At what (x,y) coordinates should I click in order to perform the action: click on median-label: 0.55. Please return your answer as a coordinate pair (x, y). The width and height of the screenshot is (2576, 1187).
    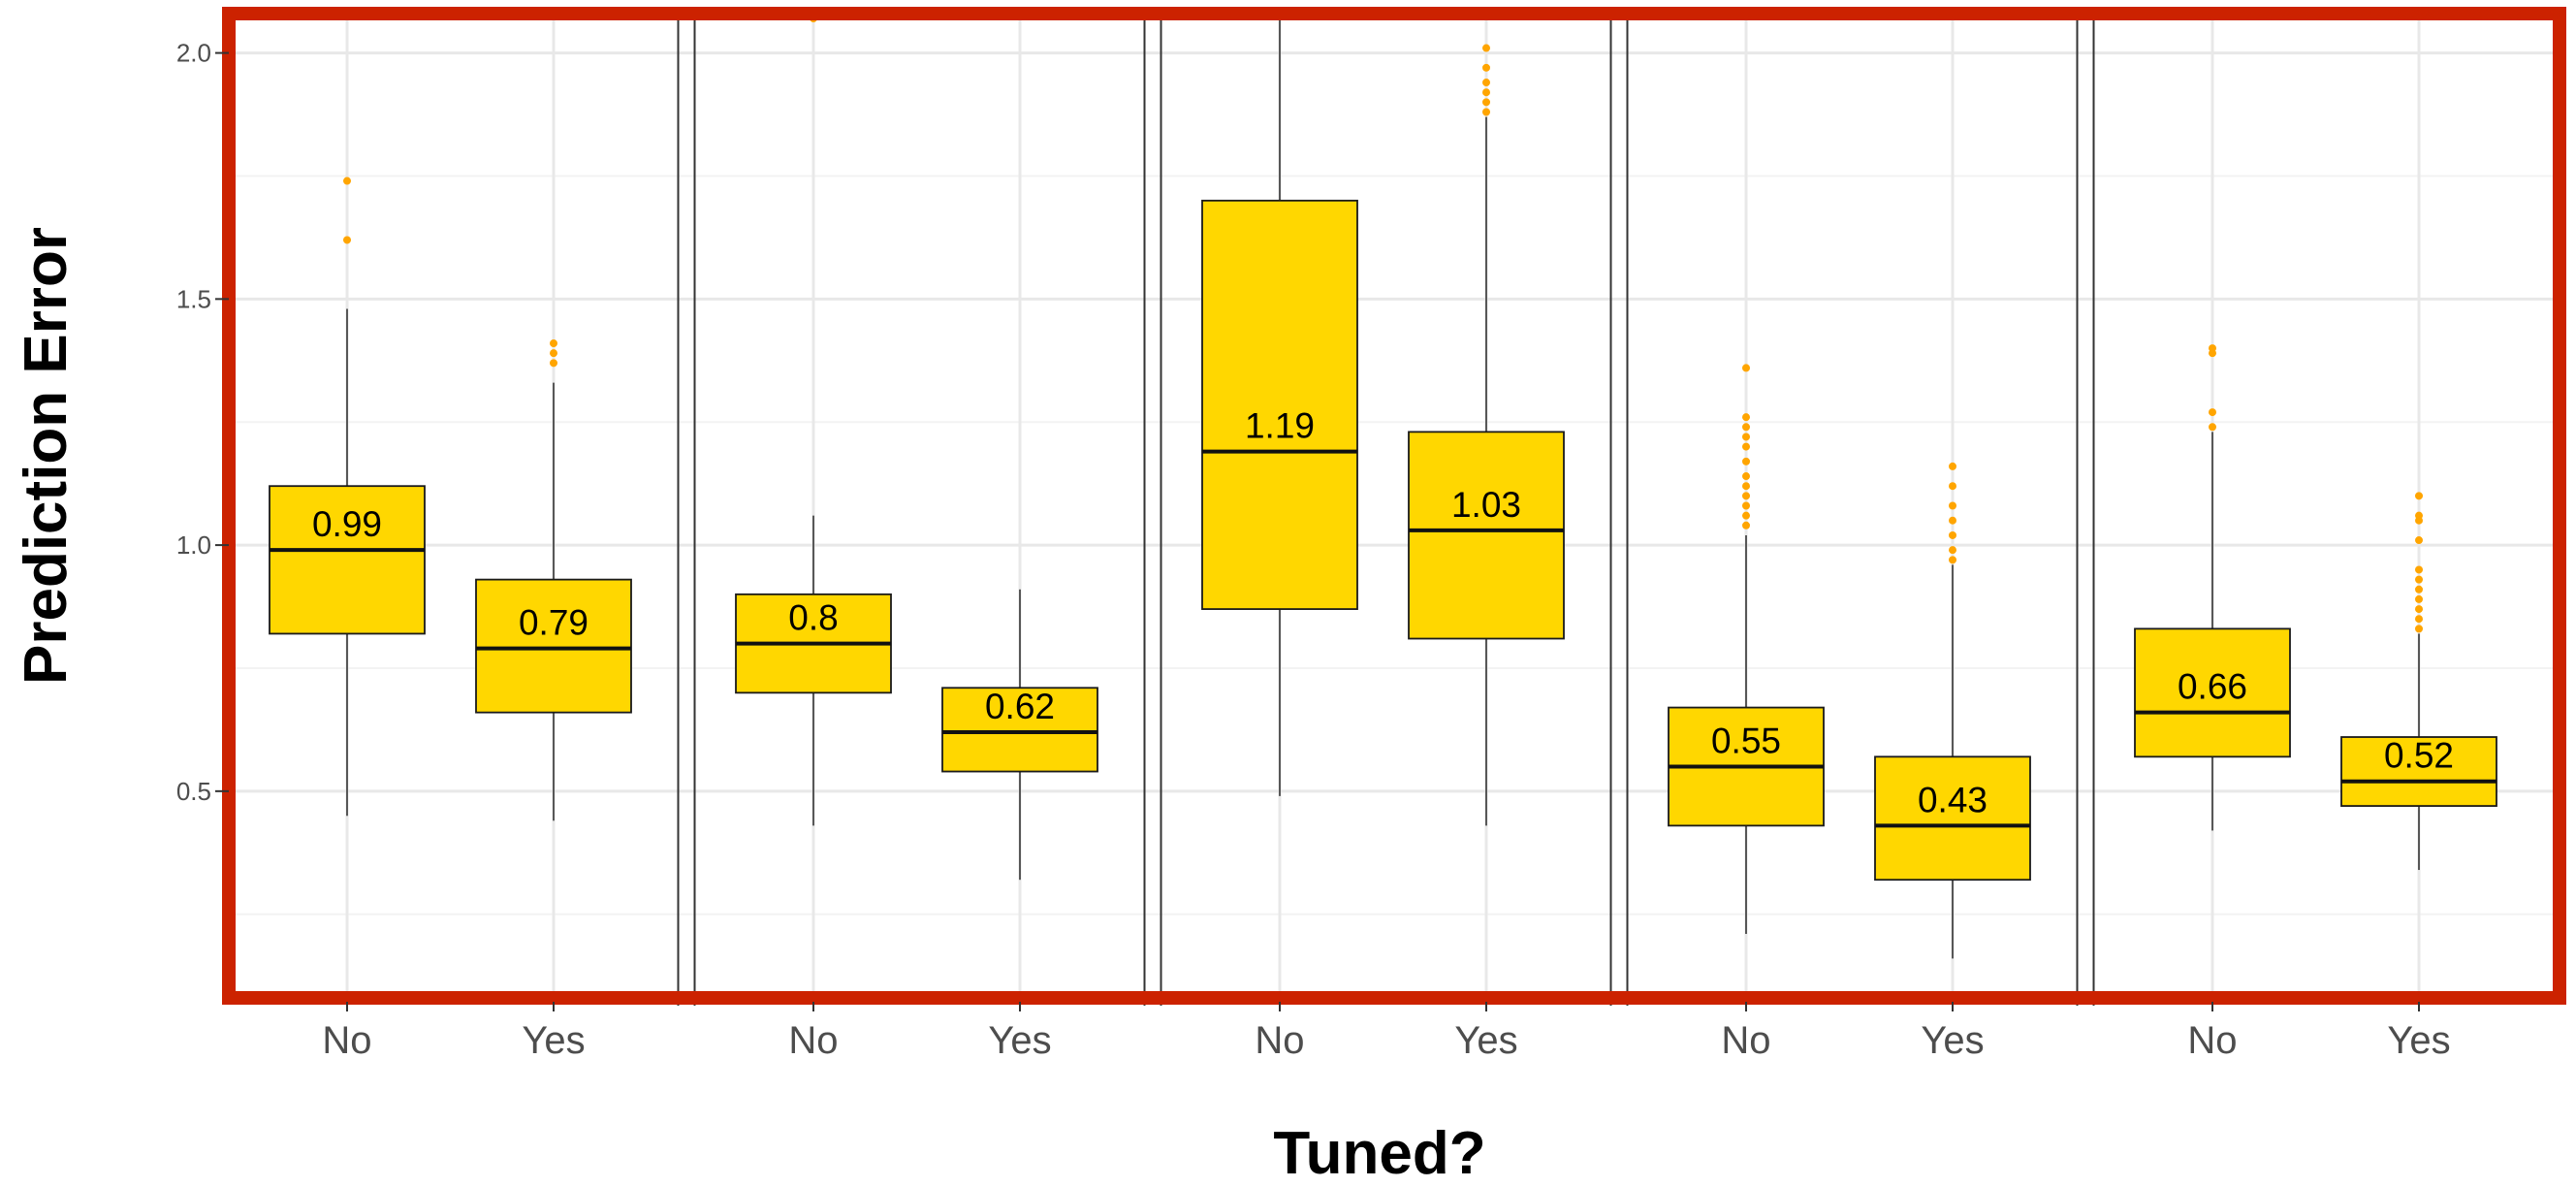
    Looking at the image, I should click on (1746, 740).